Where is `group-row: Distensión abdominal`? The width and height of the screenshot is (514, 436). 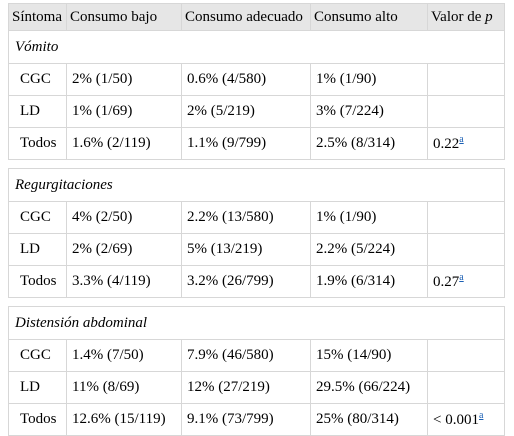 group-row: Distensión abdominal is located at coordinates (256, 323).